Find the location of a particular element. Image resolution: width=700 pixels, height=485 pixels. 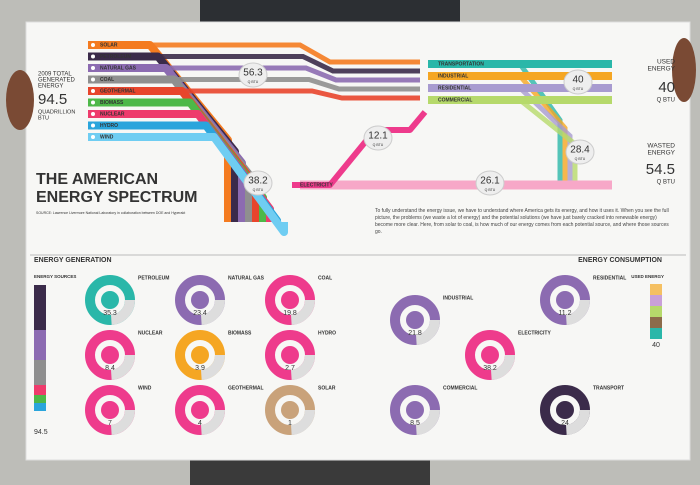

label: 28.4 is located at coordinates (580, 150).